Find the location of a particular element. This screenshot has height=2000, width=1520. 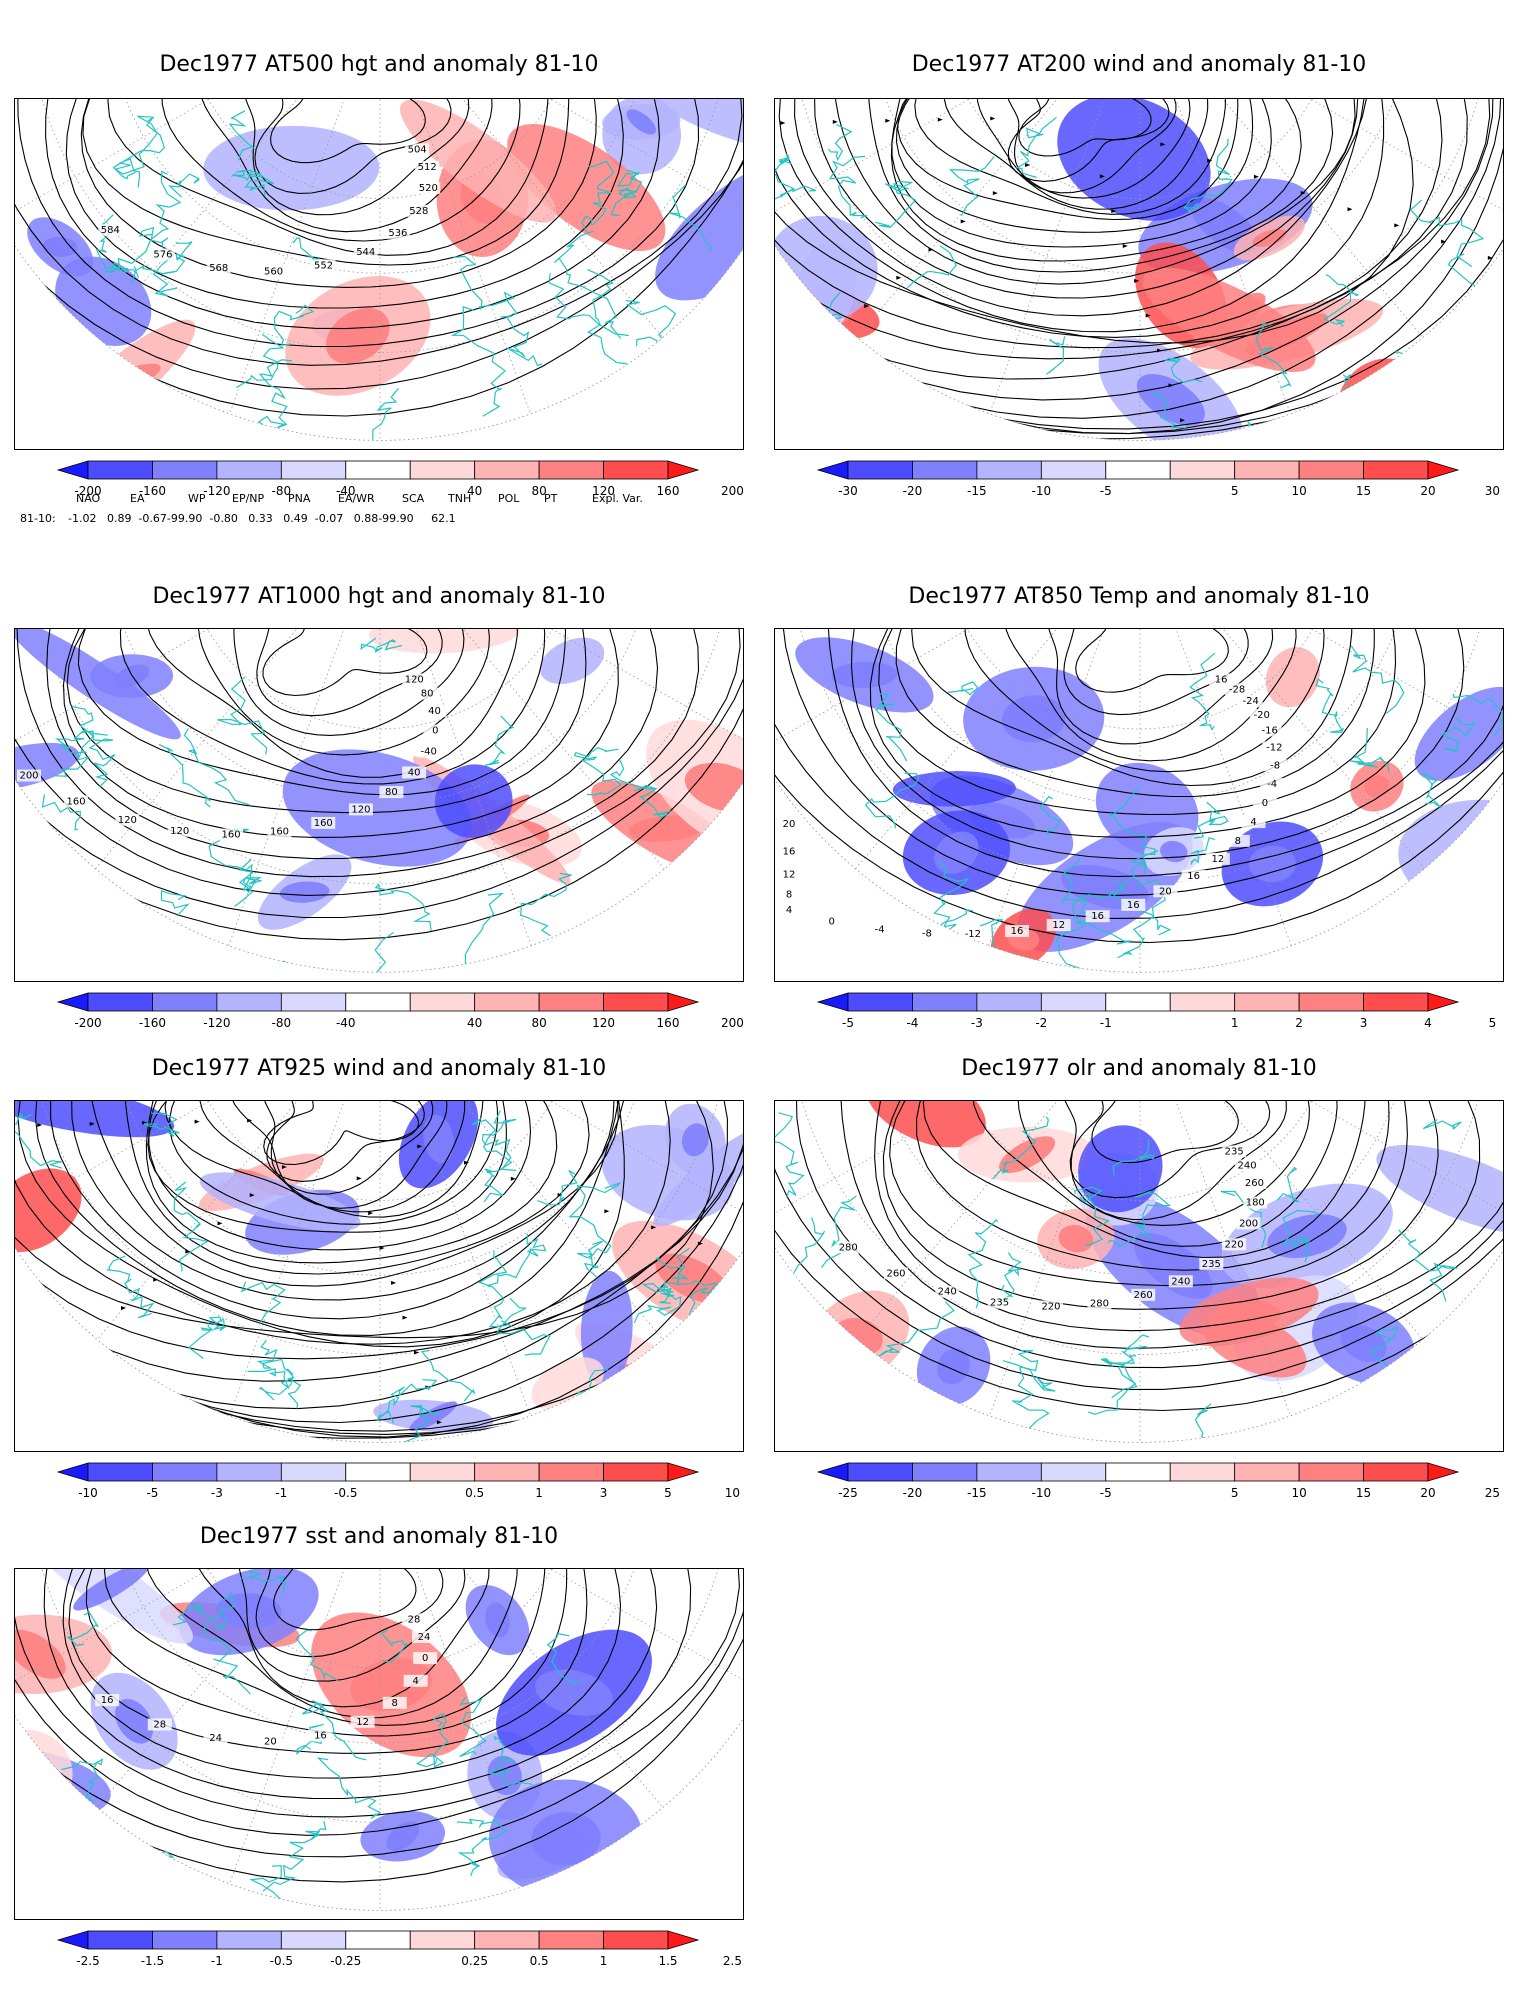

colorbar-tick-label: -2 is located at coordinates (1041, 1023).